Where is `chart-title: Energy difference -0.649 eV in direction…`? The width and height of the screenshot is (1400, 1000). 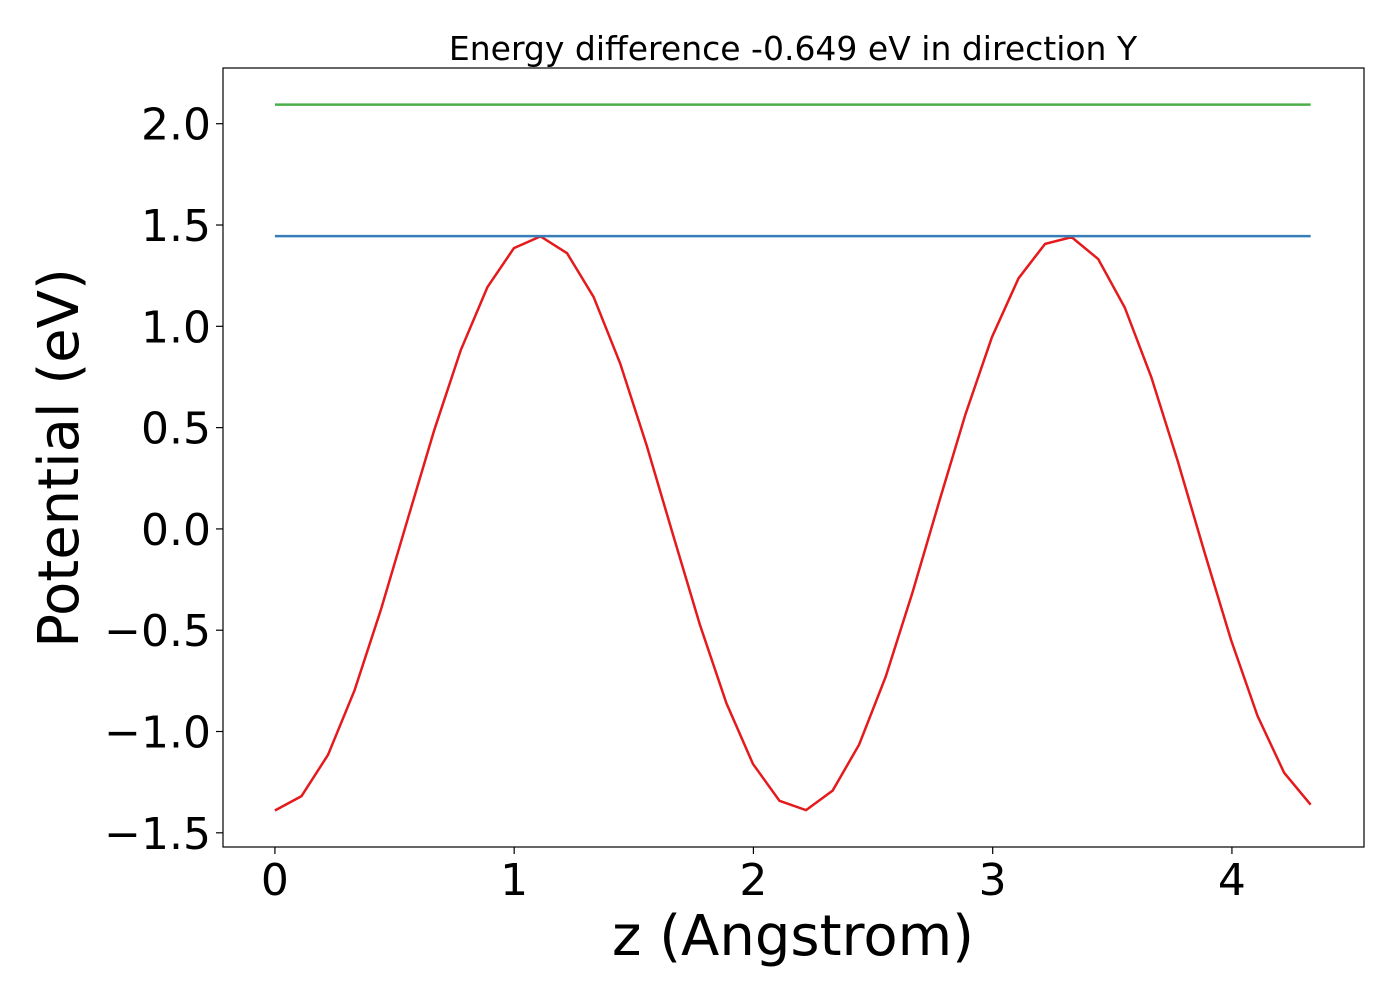
chart-title: Energy difference -0.649 eV in direction… is located at coordinates (793, 48).